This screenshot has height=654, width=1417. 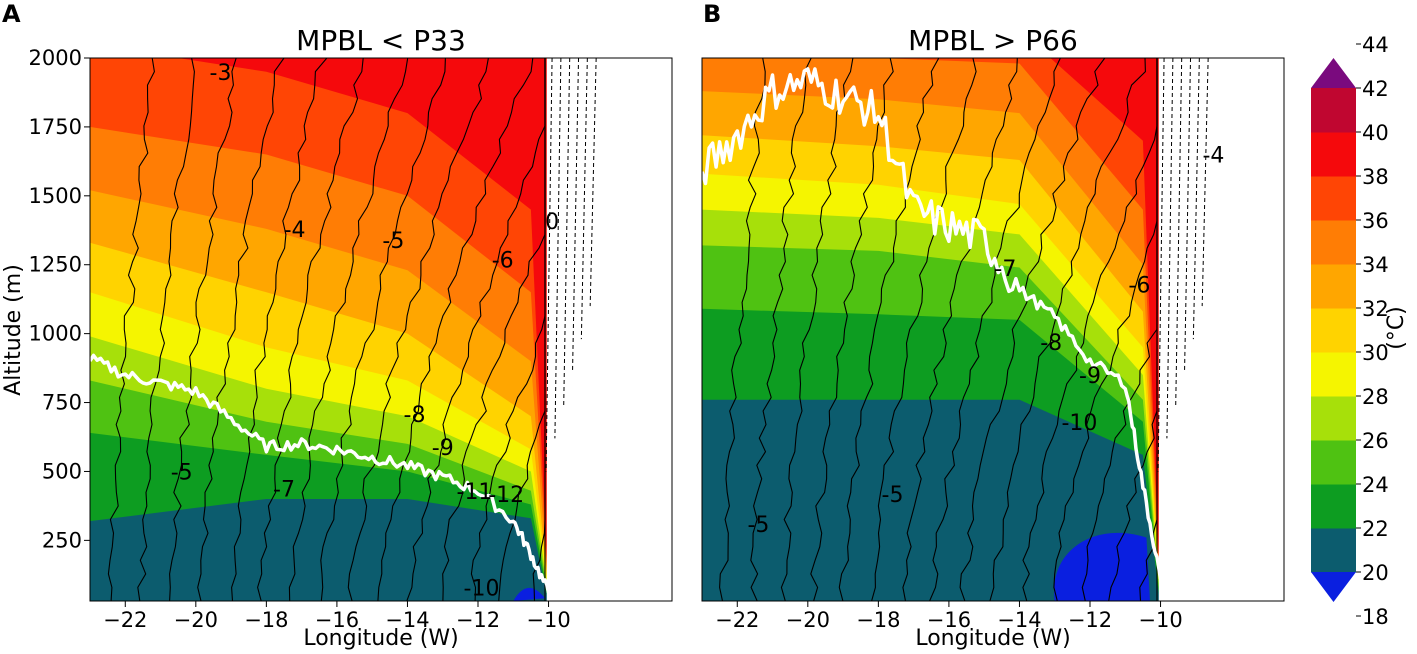 What do you see at coordinates (407, 620) in the screenshot?
I see `x-tick-label: −14` at bounding box center [407, 620].